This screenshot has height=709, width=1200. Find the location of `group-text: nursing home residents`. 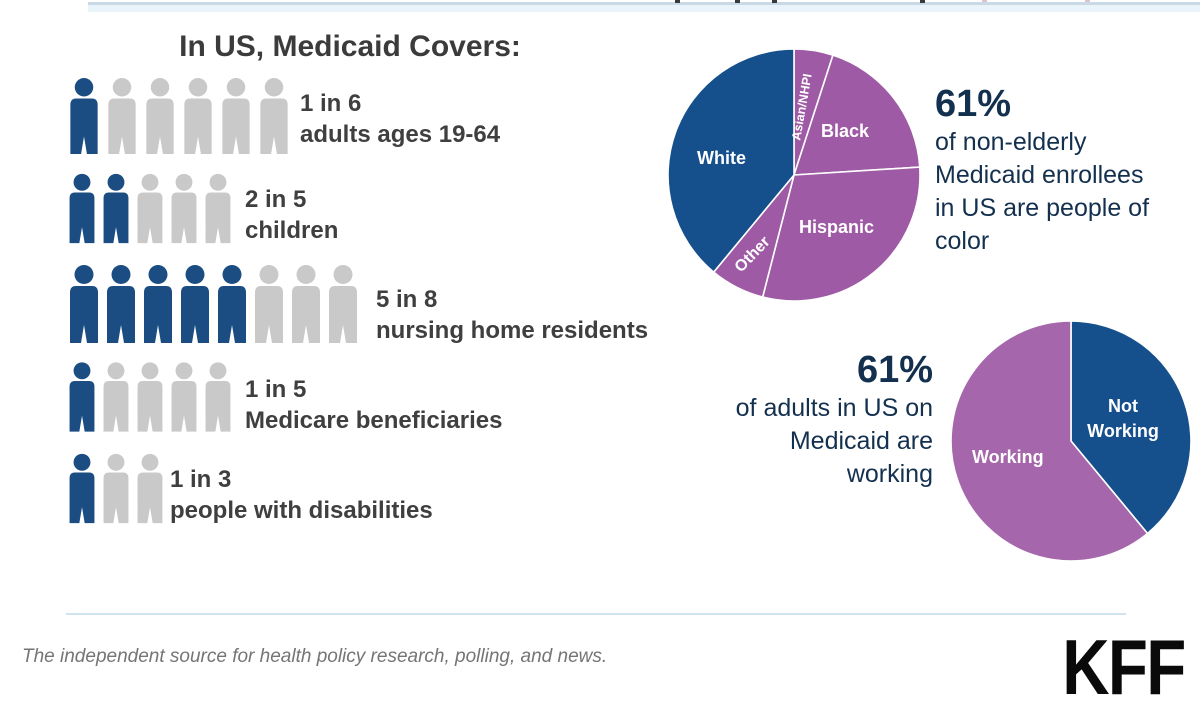

group-text: nursing home residents is located at coordinates (512, 330).